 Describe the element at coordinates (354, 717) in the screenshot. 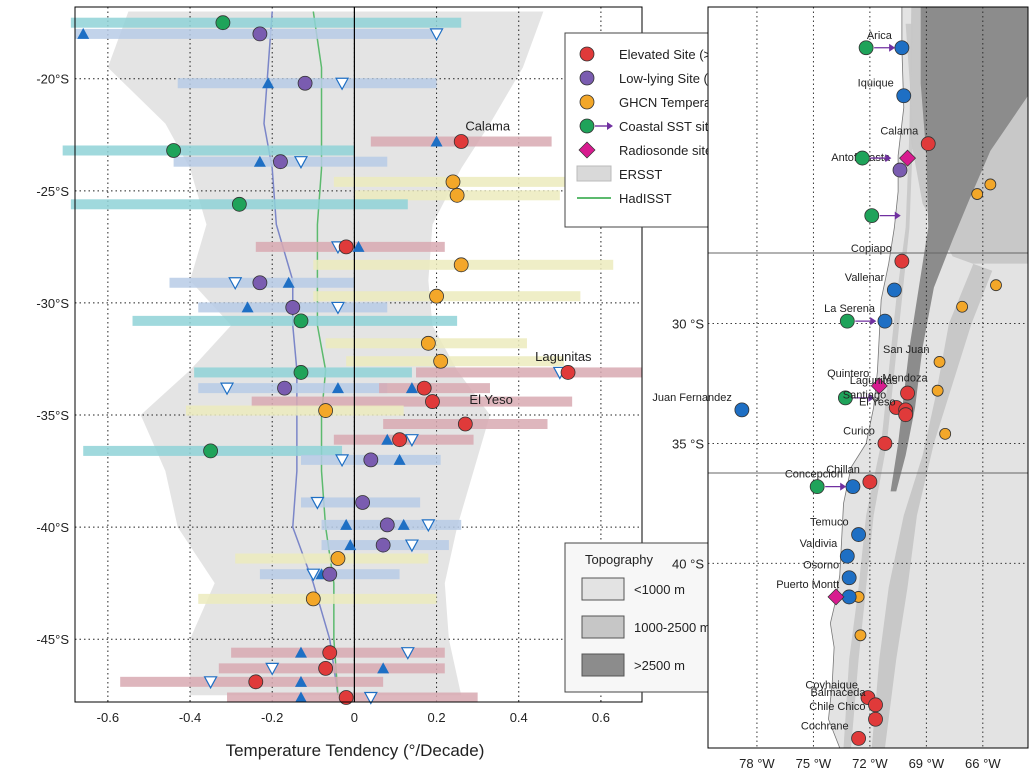

I see `x-tick-label: 0` at that location.